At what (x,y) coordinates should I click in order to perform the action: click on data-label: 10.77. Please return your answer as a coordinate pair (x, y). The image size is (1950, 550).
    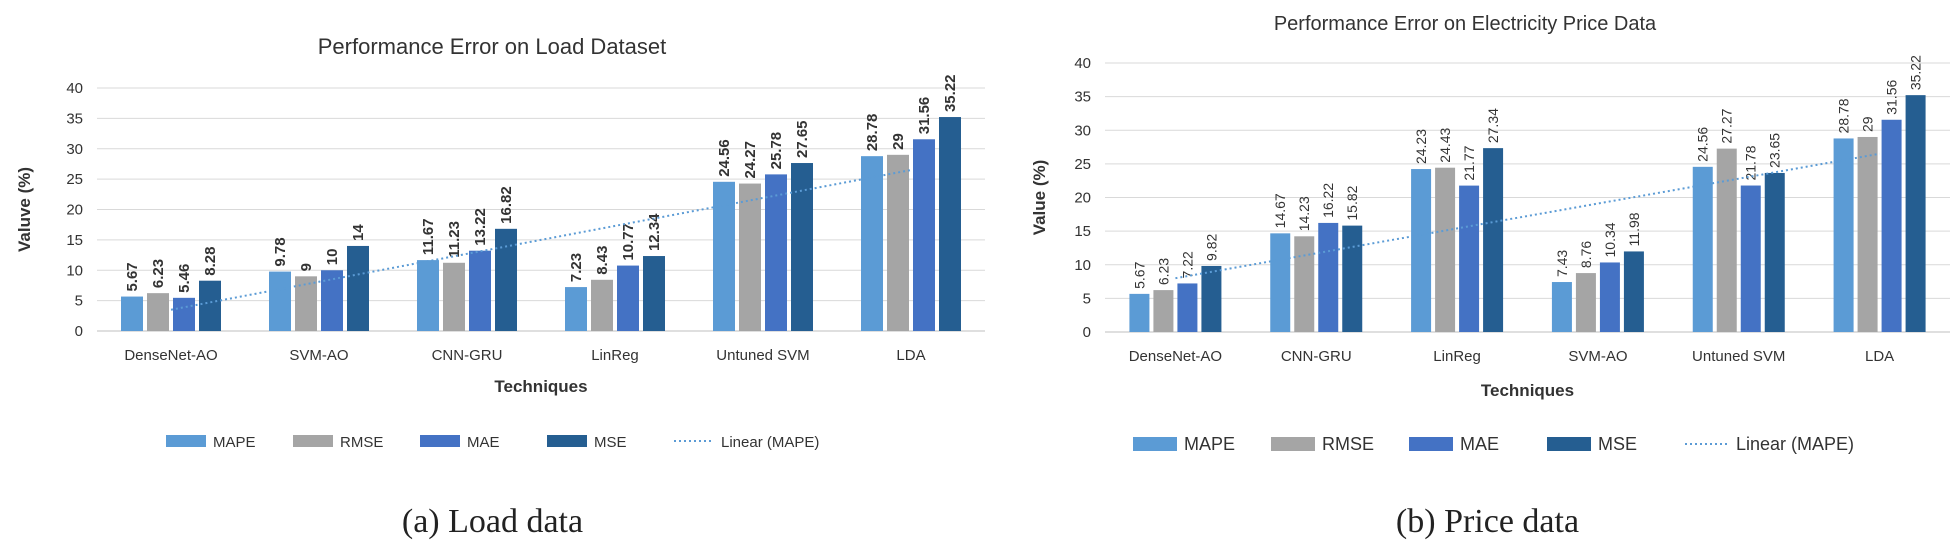
    Looking at the image, I should click on (628, 242).